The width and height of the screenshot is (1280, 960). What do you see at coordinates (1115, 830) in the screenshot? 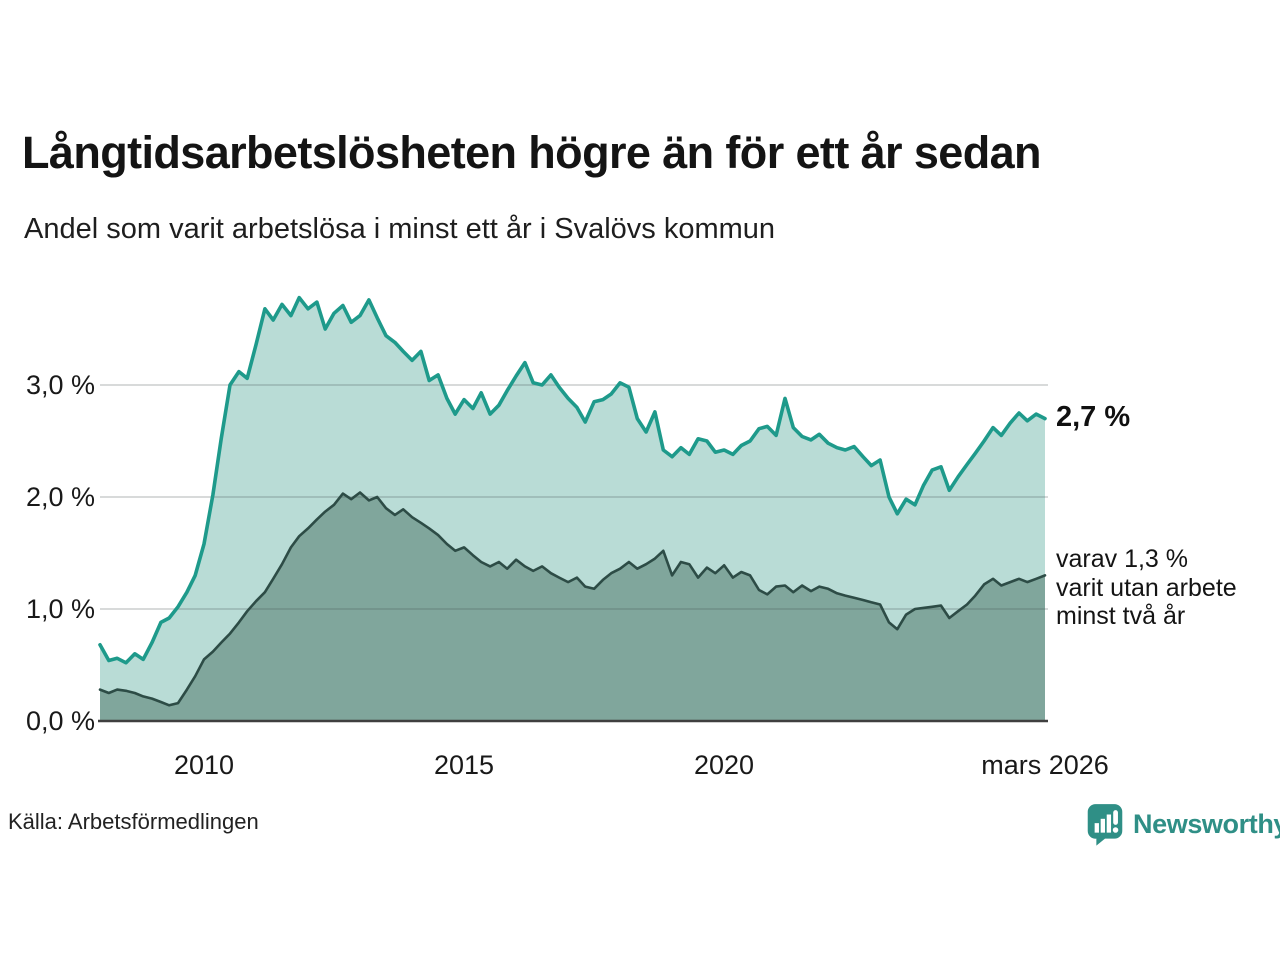
I see `exclamation-dot-icon` at bounding box center [1115, 830].